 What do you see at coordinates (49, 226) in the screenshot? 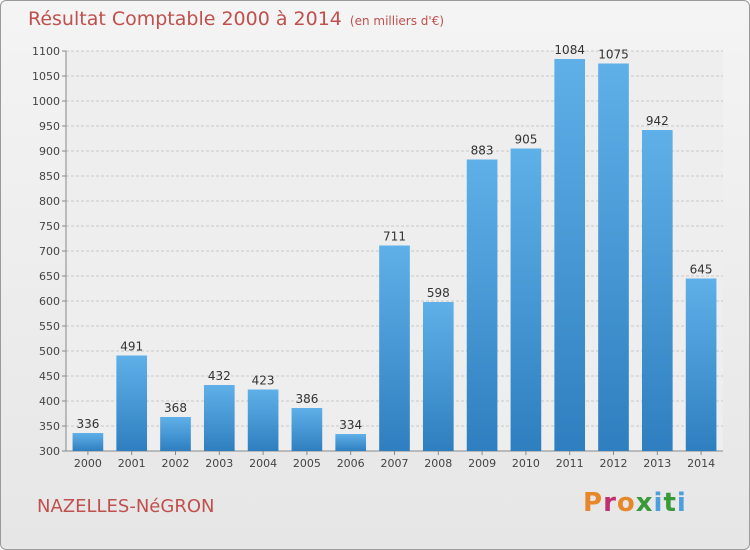
I see `y-tick-label: 750` at bounding box center [49, 226].